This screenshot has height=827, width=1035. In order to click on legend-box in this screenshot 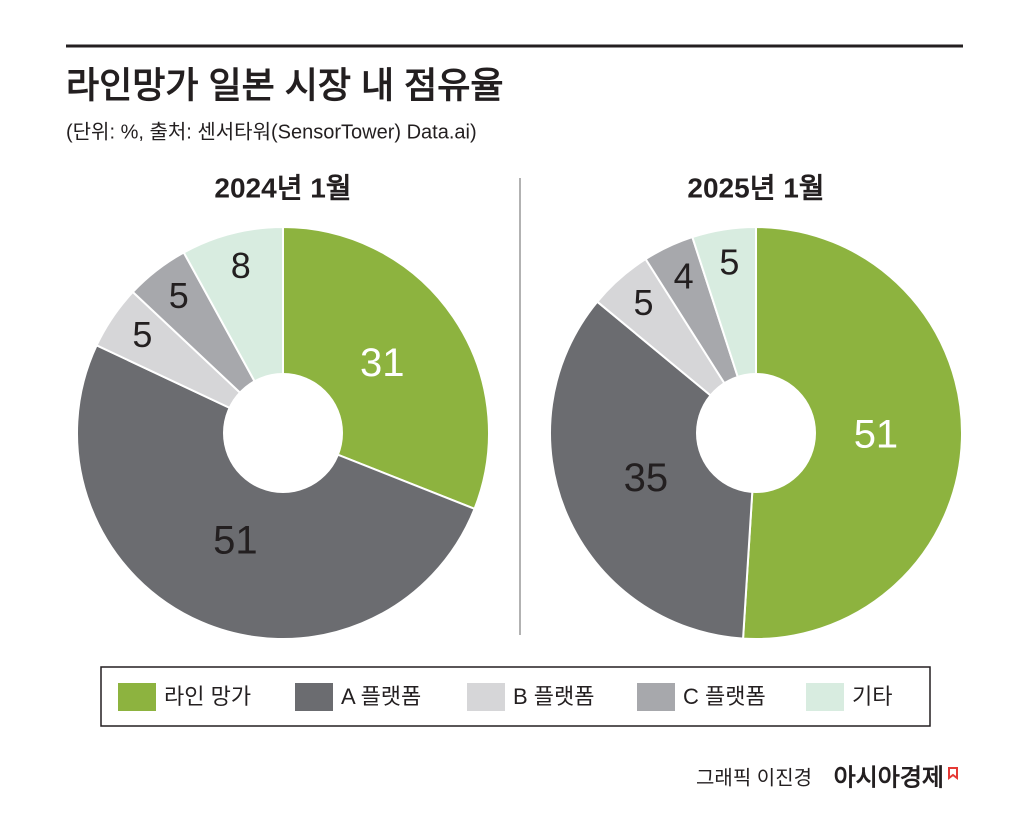, I will do `click(515, 696)`.